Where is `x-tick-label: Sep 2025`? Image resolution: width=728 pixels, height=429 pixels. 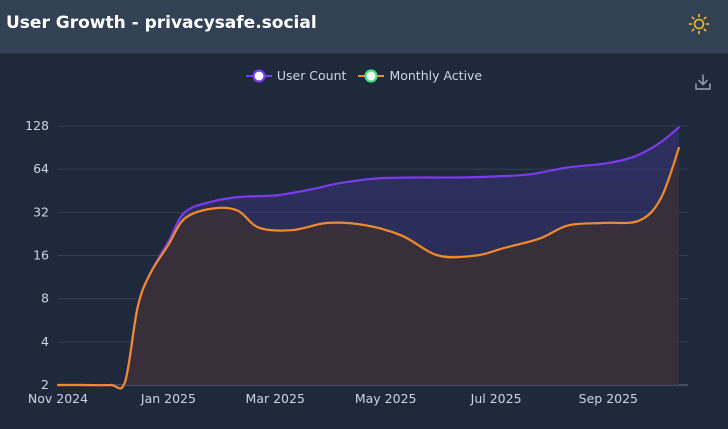
x-tick-label: Sep 2025 is located at coordinates (608, 398).